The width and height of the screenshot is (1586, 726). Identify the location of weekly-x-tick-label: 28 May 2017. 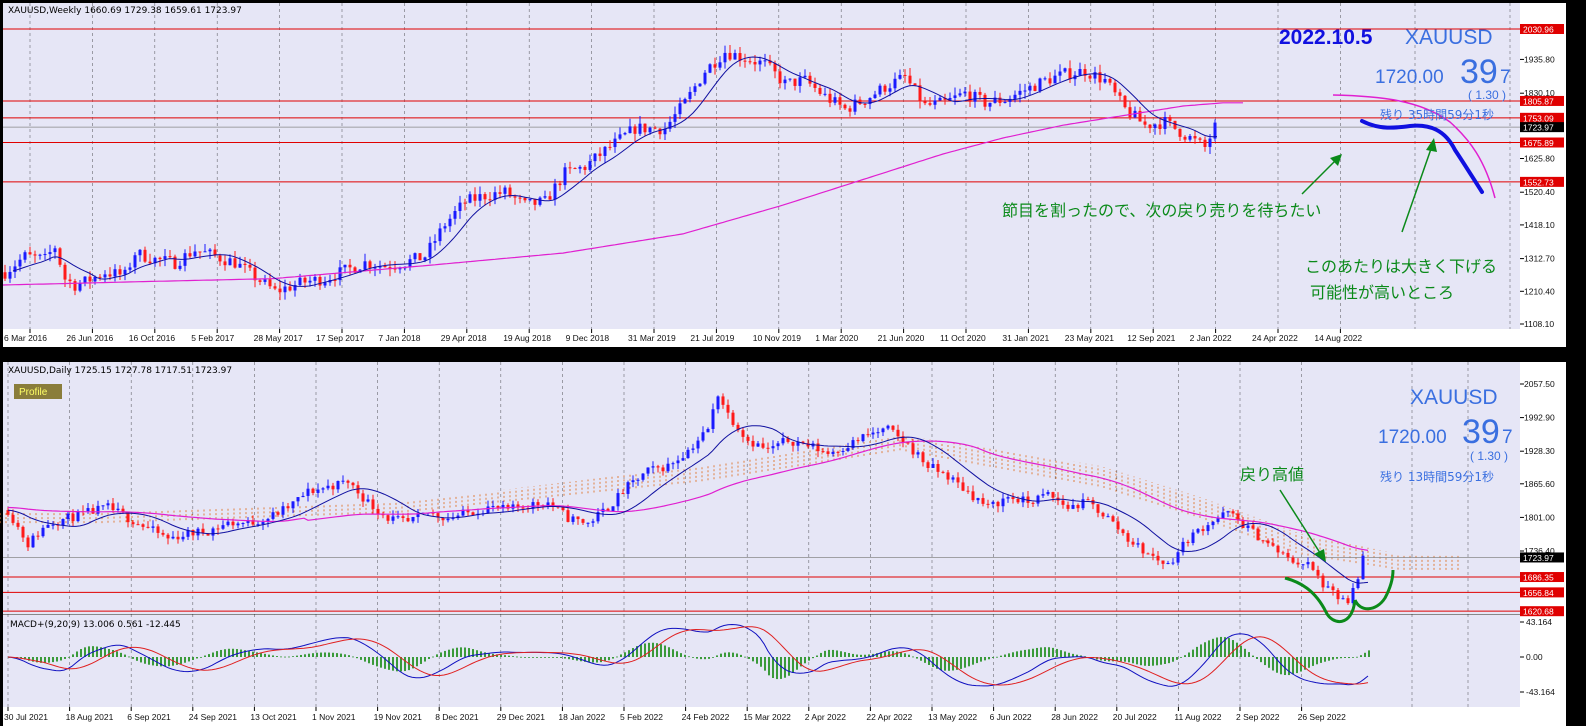
(278, 338).